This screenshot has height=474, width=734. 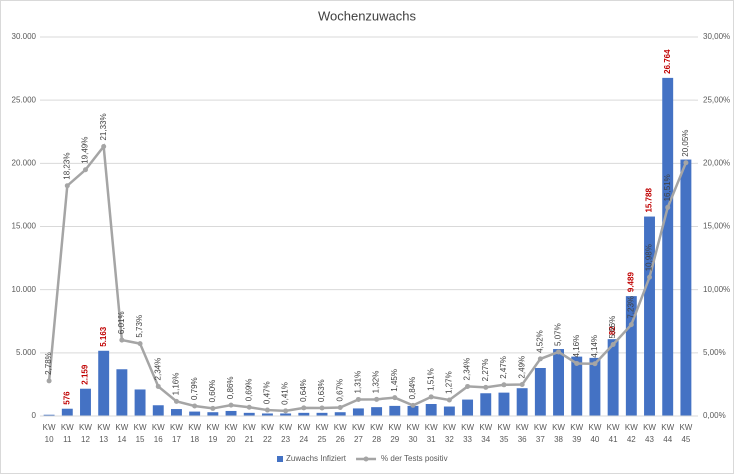 What do you see at coordinates (24, 226) in the screenshot?
I see `y-tick-label: 15.000` at bounding box center [24, 226].